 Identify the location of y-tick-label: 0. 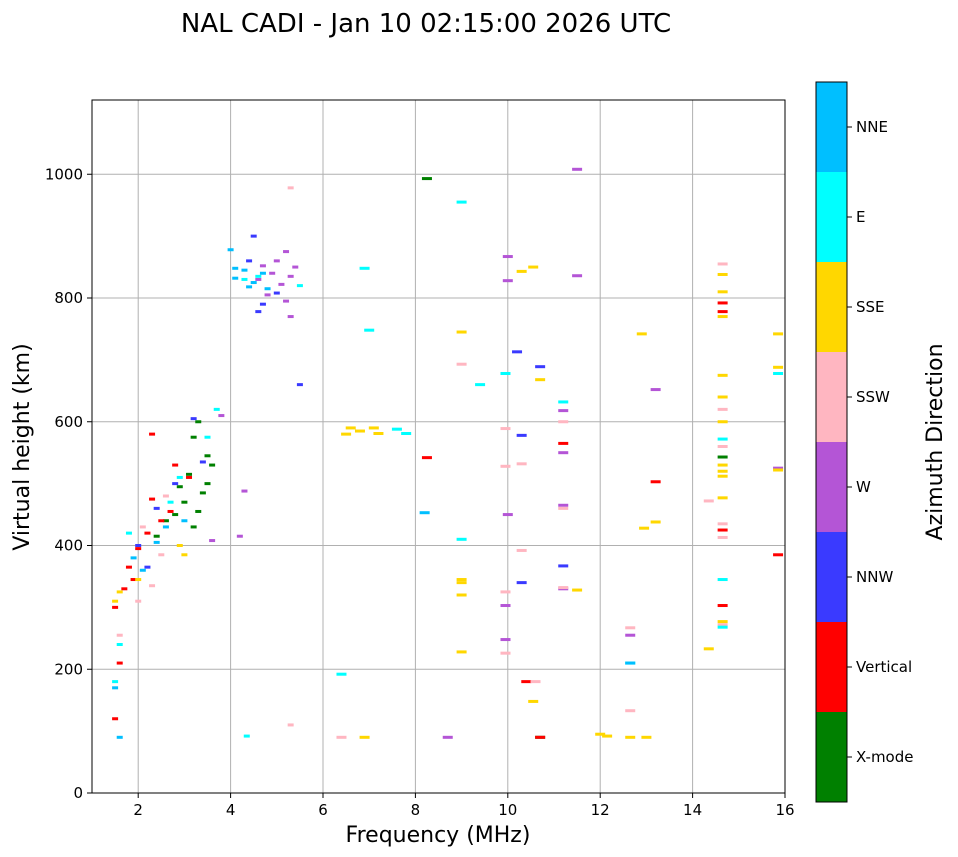
(78, 793).